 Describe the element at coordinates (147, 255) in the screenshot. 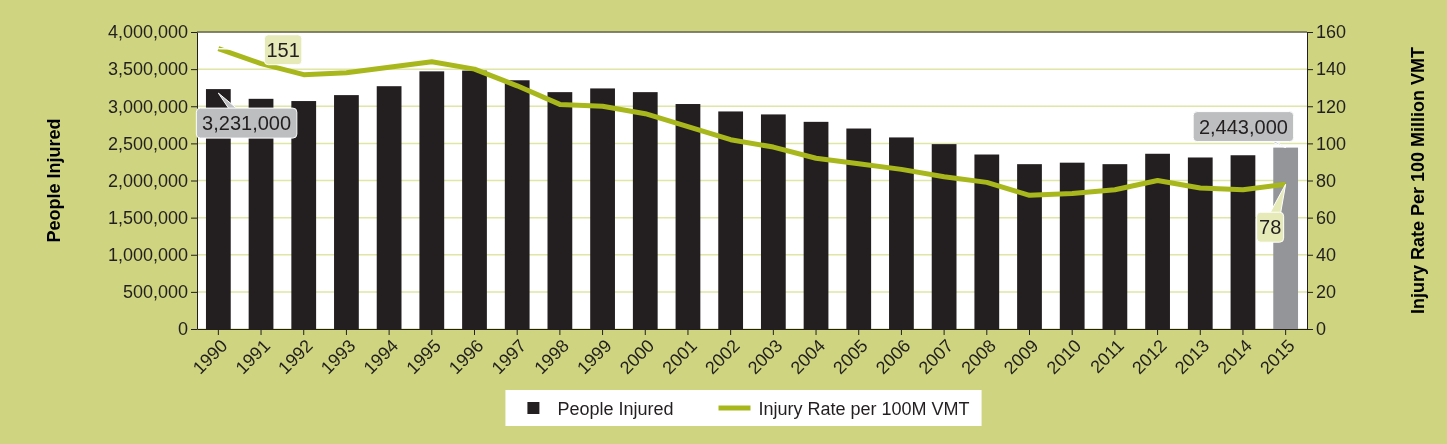

I see `y-tick-label: 1,000,000` at that location.